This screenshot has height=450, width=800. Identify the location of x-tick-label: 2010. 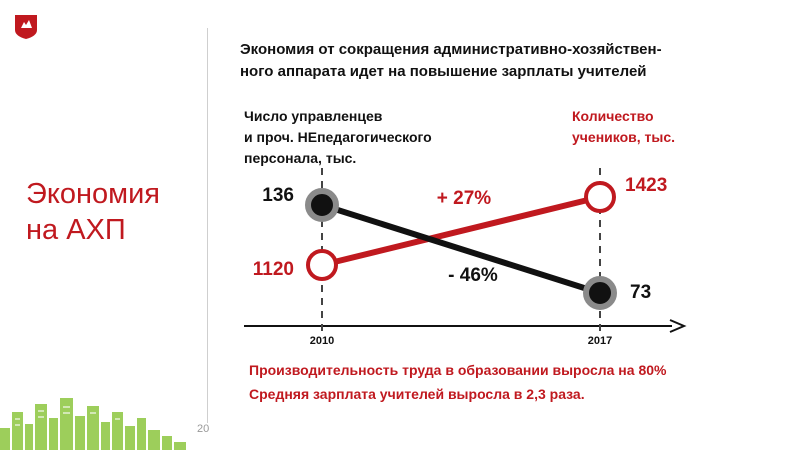
(322, 341).